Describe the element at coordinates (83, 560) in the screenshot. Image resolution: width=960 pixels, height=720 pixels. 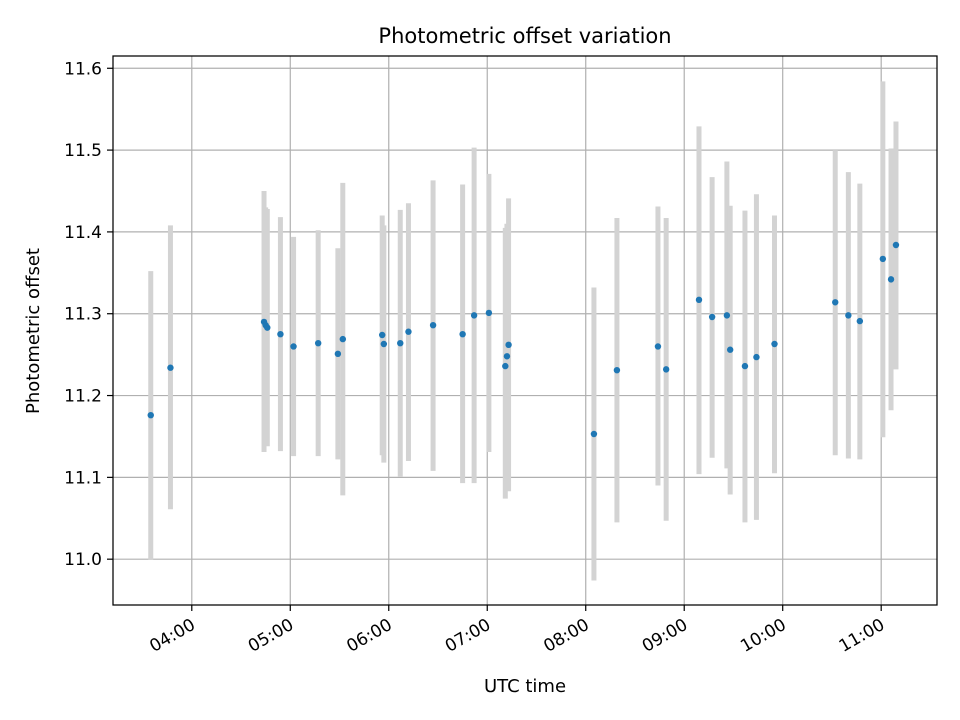
I see `y-tick-label: 11.0` at that location.